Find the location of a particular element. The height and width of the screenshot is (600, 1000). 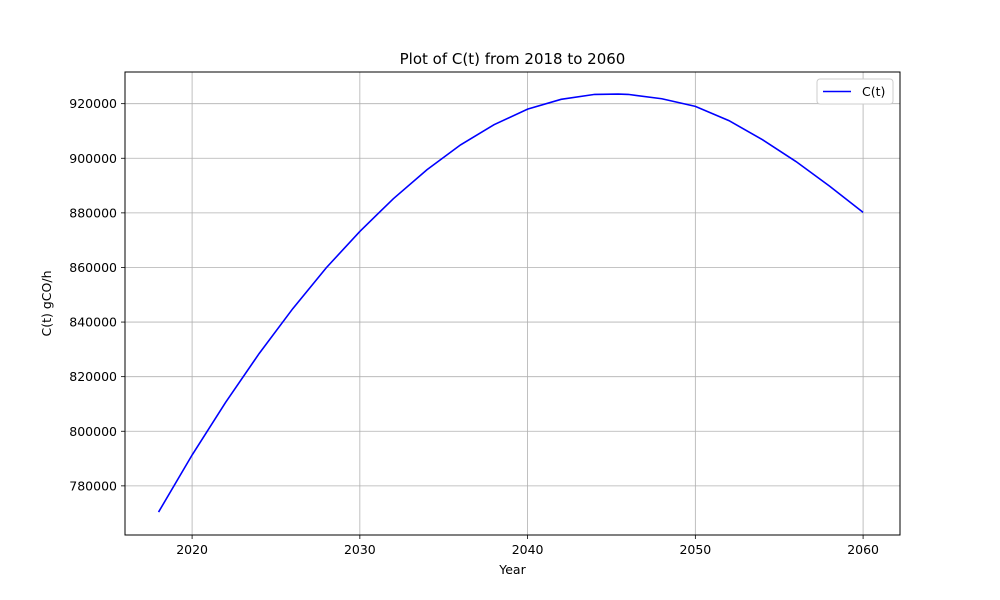

x-tick-label: 2020 is located at coordinates (192, 549).